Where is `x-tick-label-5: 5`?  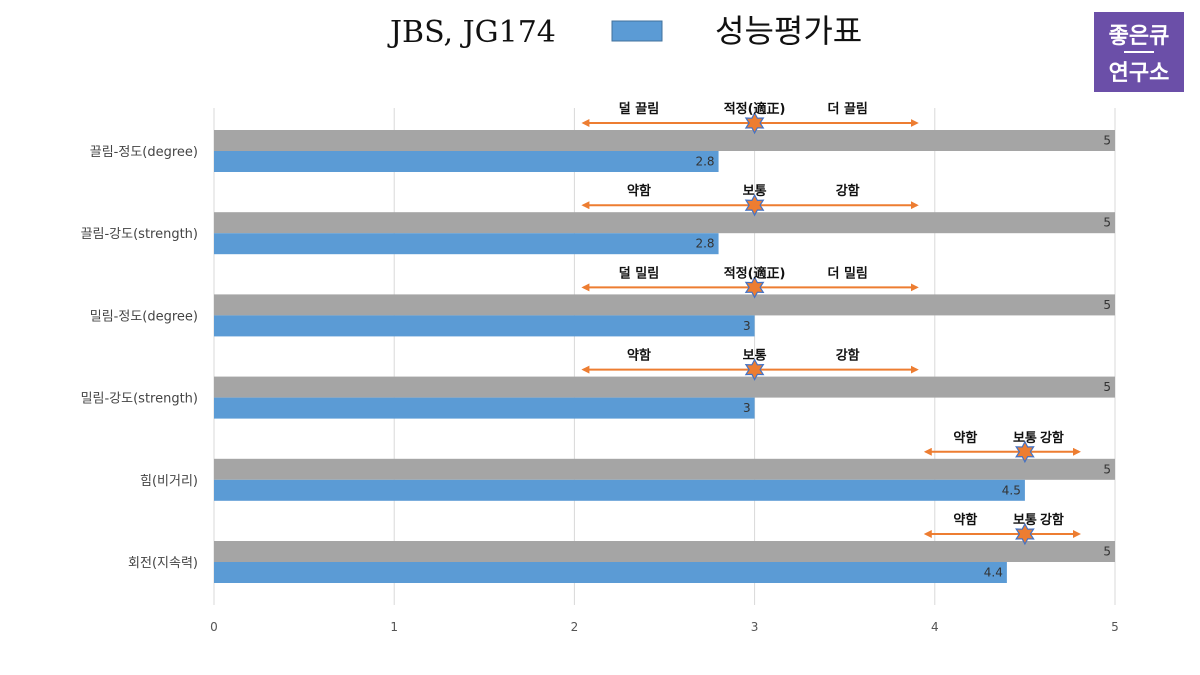
x-tick-label-5: 5 is located at coordinates (1115, 627).